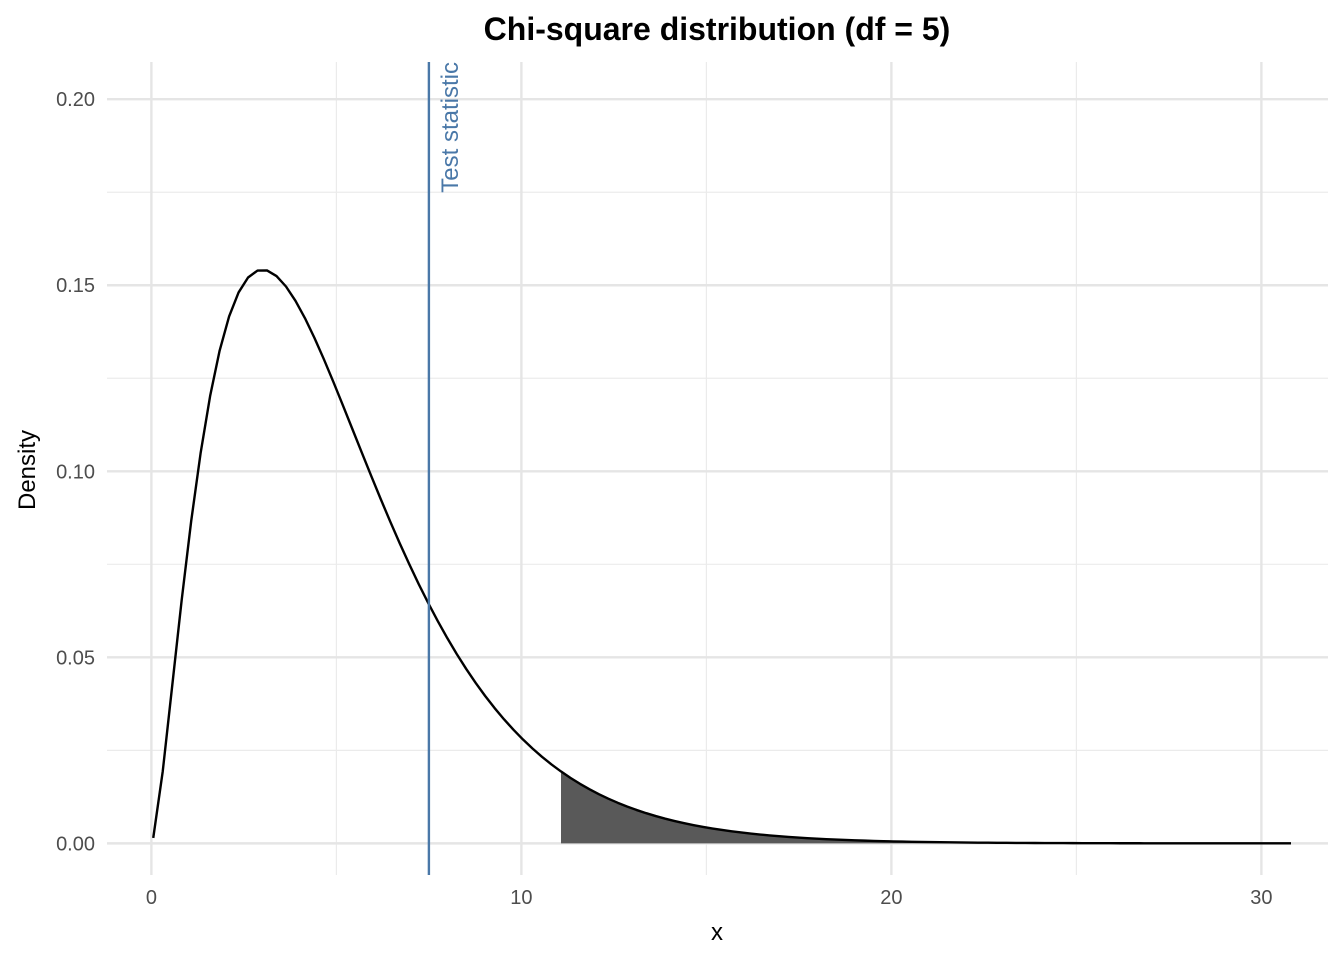  What do you see at coordinates (151, 898) in the screenshot?
I see `x-tick-label: 0` at bounding box center [151, 898].